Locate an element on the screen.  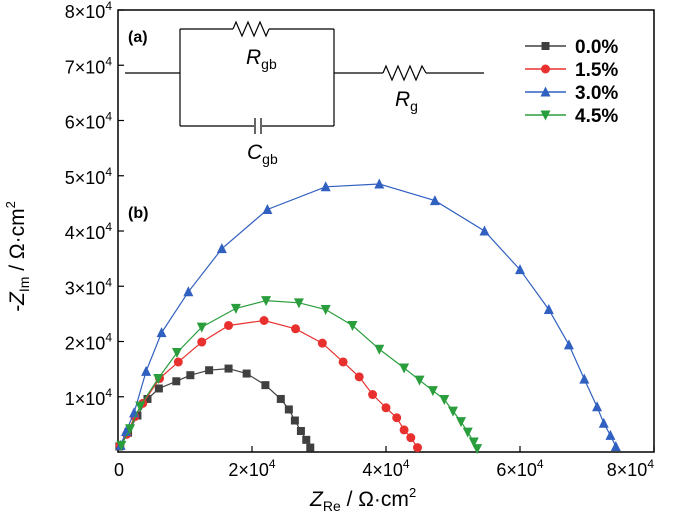
y-tick-label: 6×10⁴ is located at coordinates (89, 121).